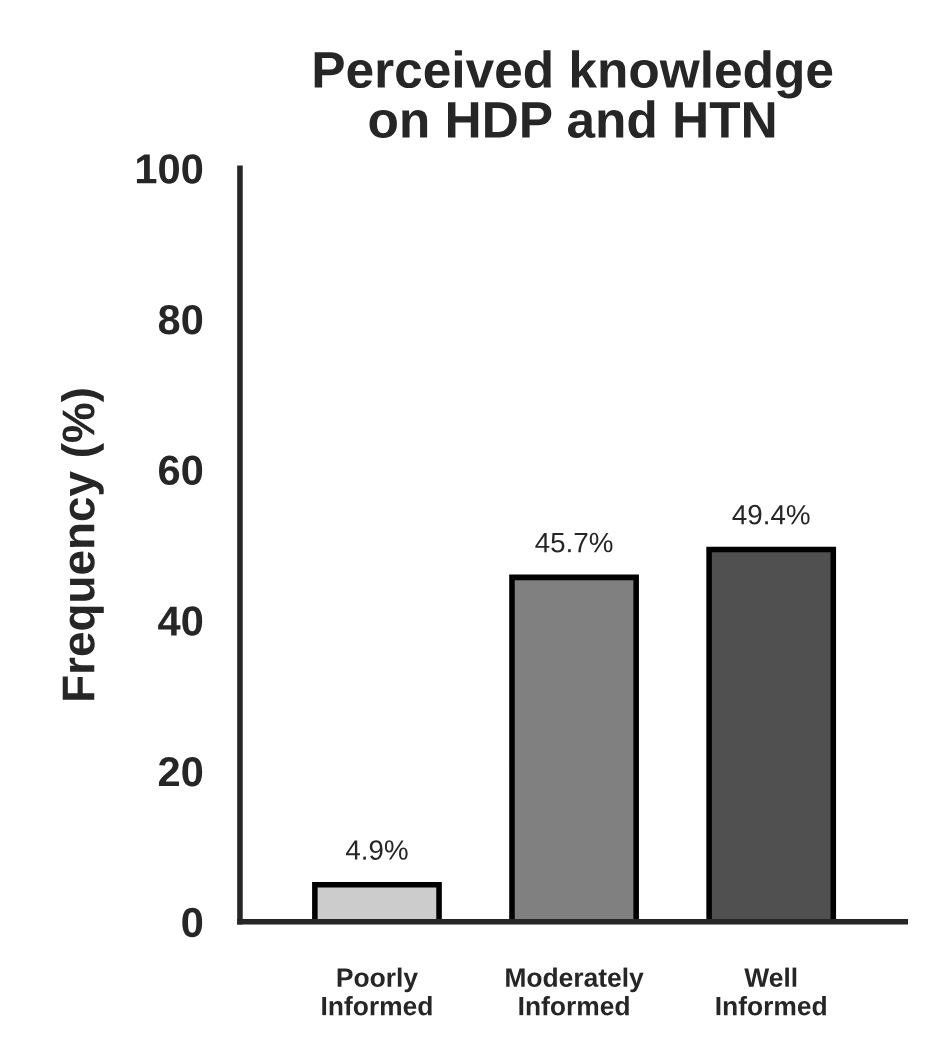  I want to click on x-tick-label: Moderately Informed, so click(575, 991).